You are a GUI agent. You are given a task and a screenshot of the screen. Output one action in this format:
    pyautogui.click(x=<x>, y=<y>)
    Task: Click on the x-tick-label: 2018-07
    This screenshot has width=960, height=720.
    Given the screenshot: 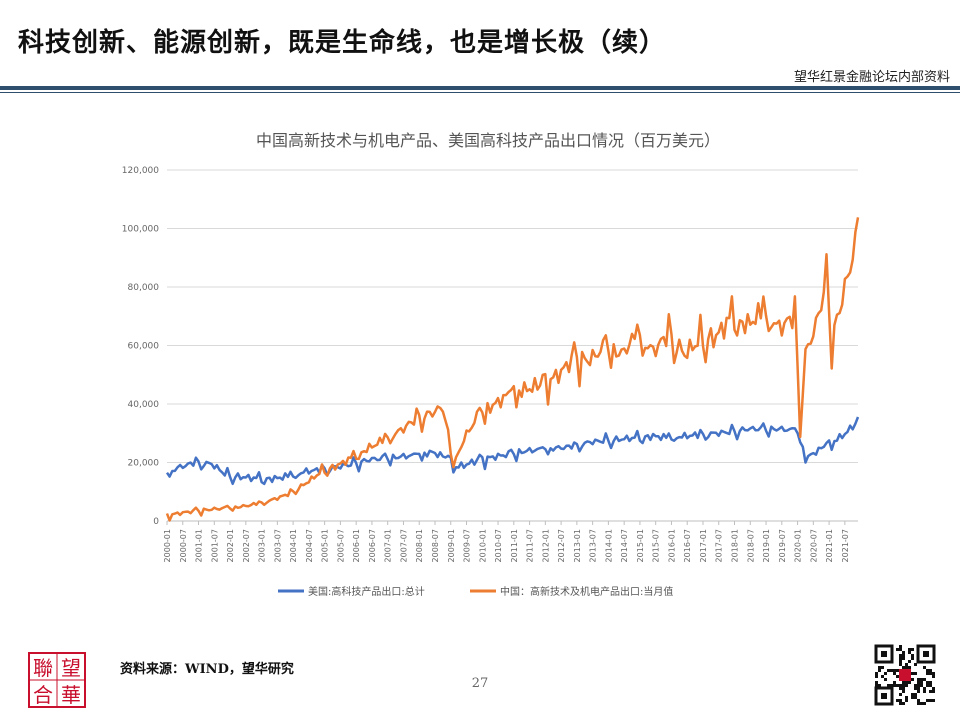 What is the action you would take?
    pyautogui.click(x=750, y=545)
    